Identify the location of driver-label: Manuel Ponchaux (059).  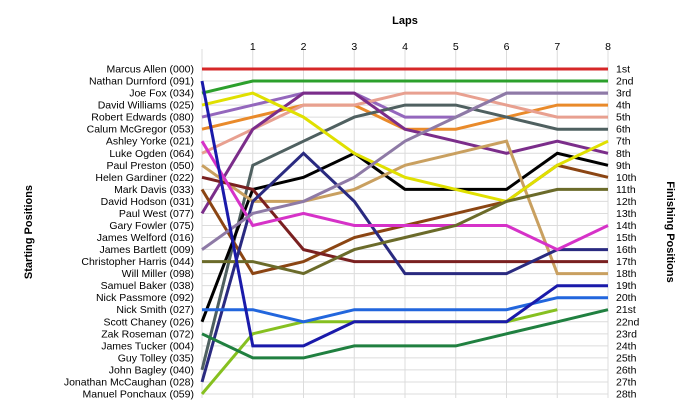
(139, 395).